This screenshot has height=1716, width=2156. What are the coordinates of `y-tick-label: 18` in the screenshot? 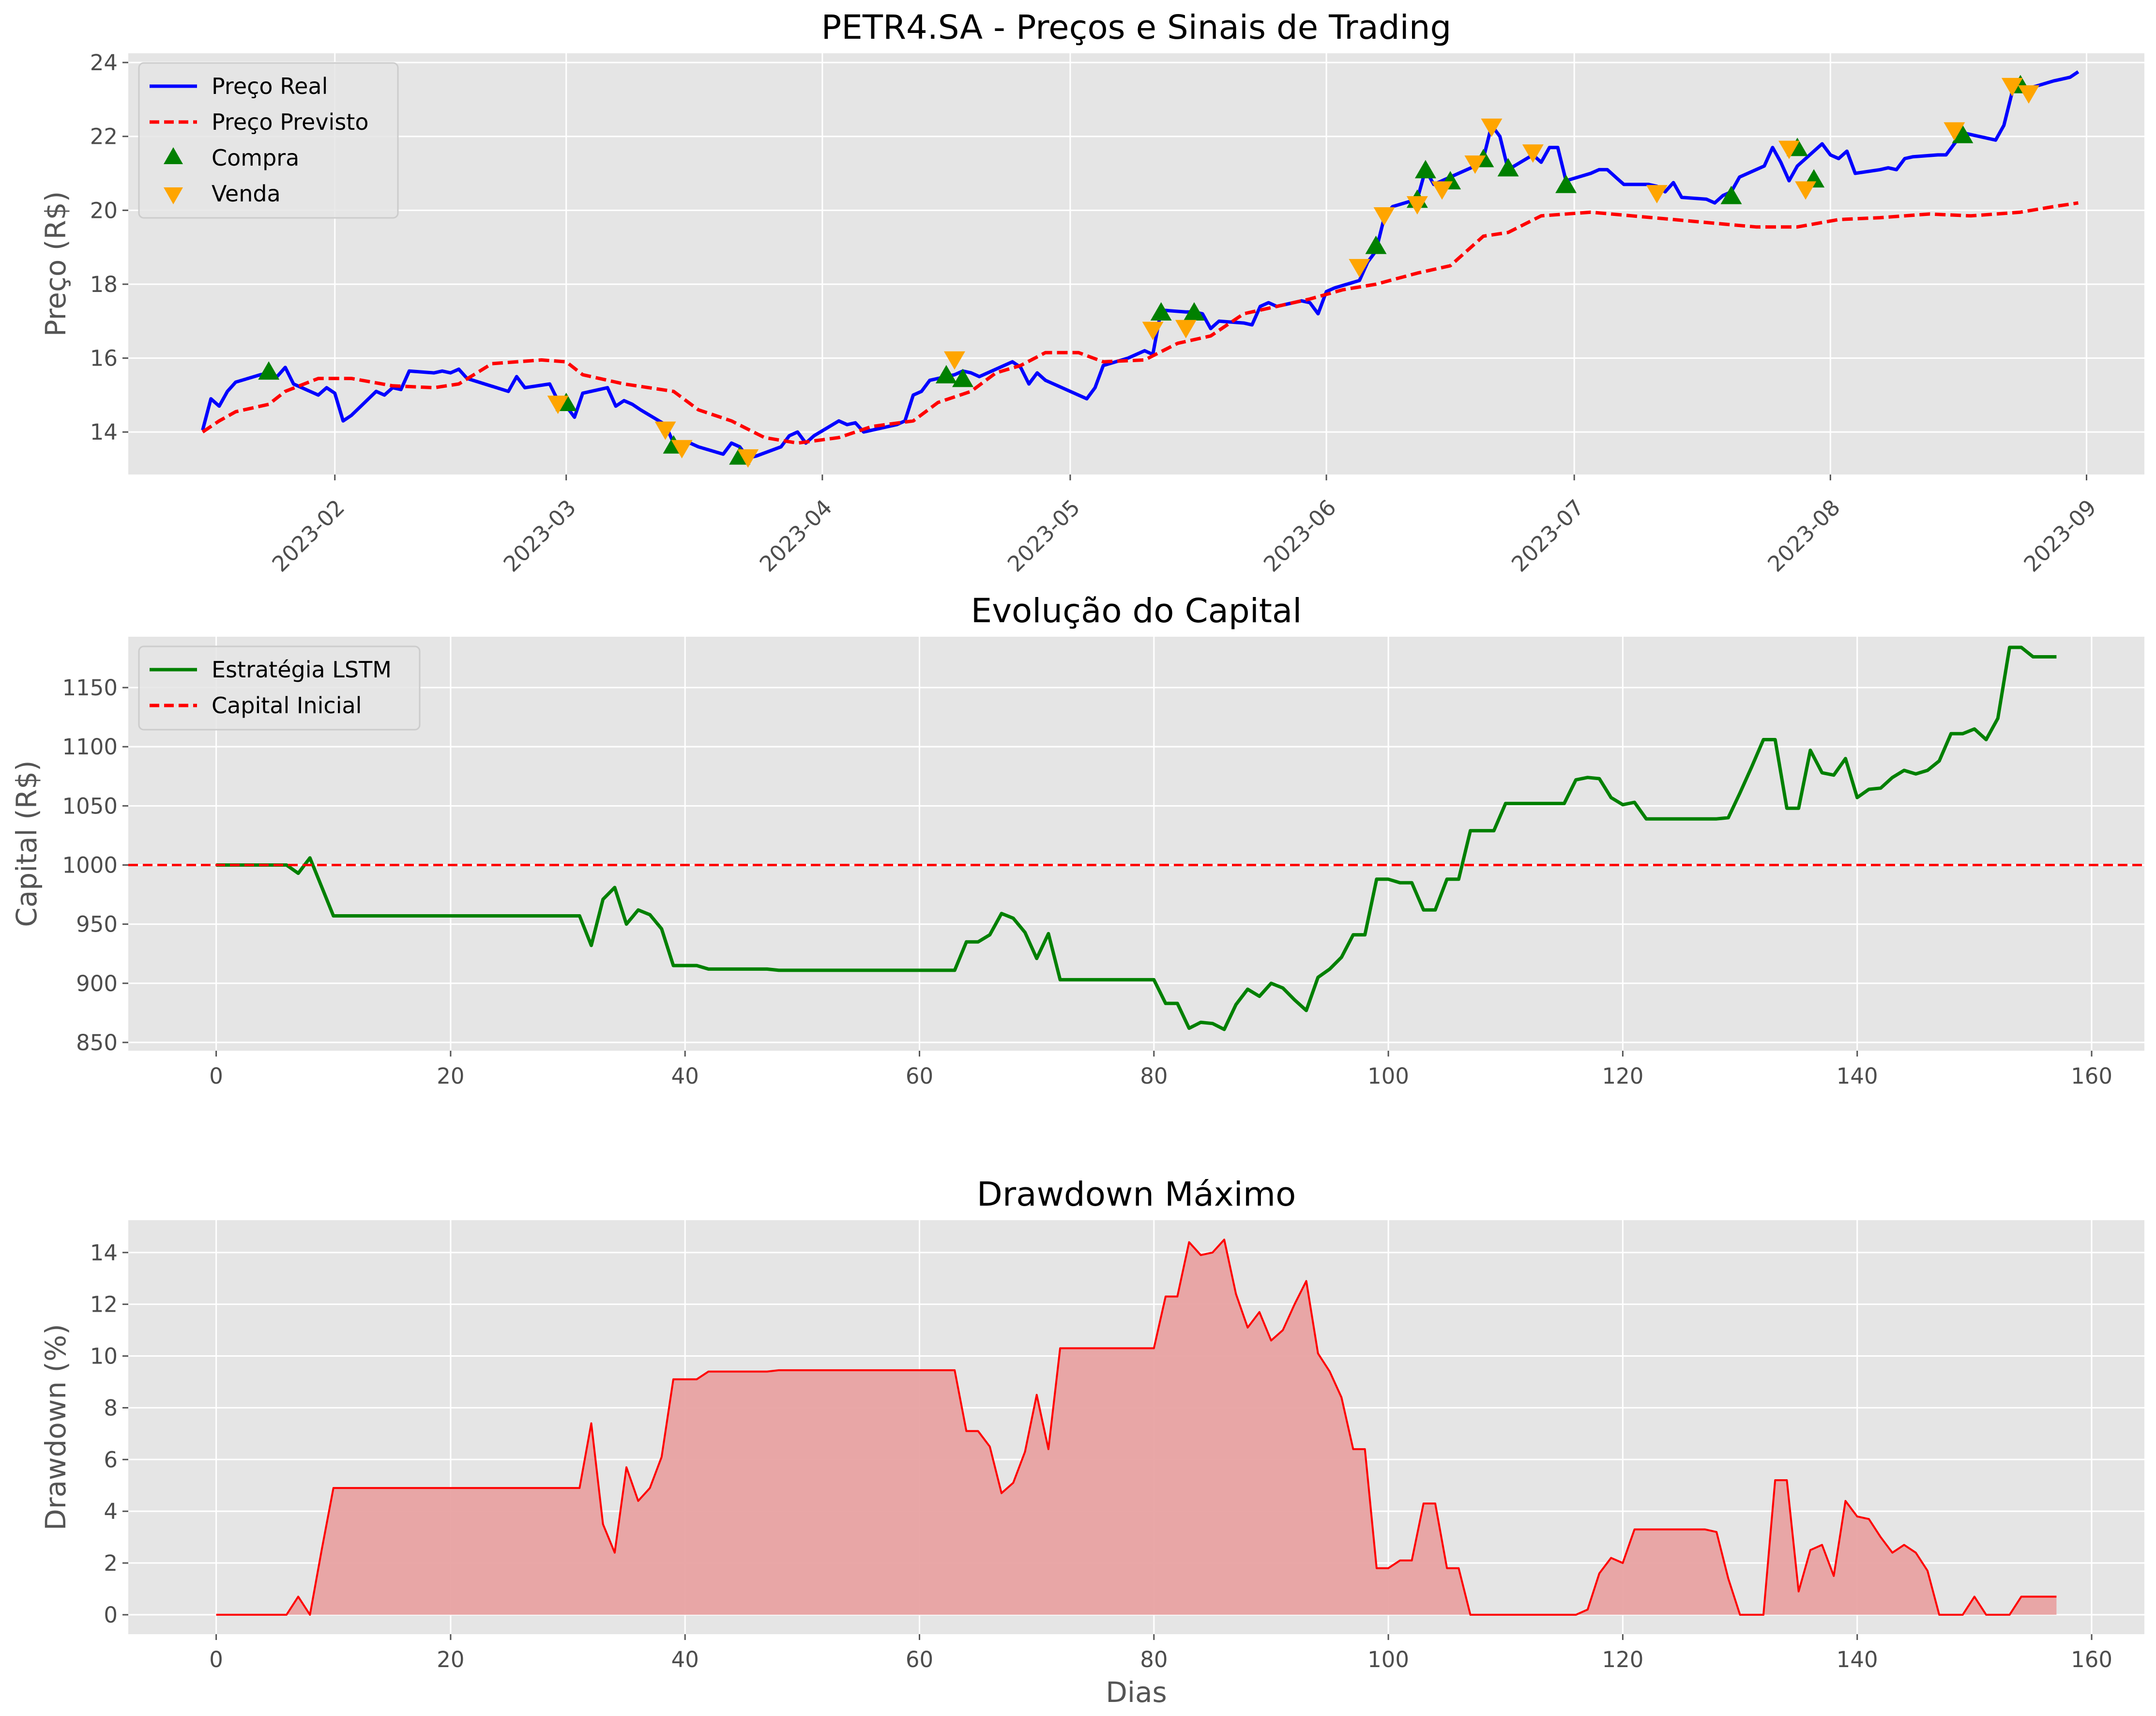 It's located at (104, 284).